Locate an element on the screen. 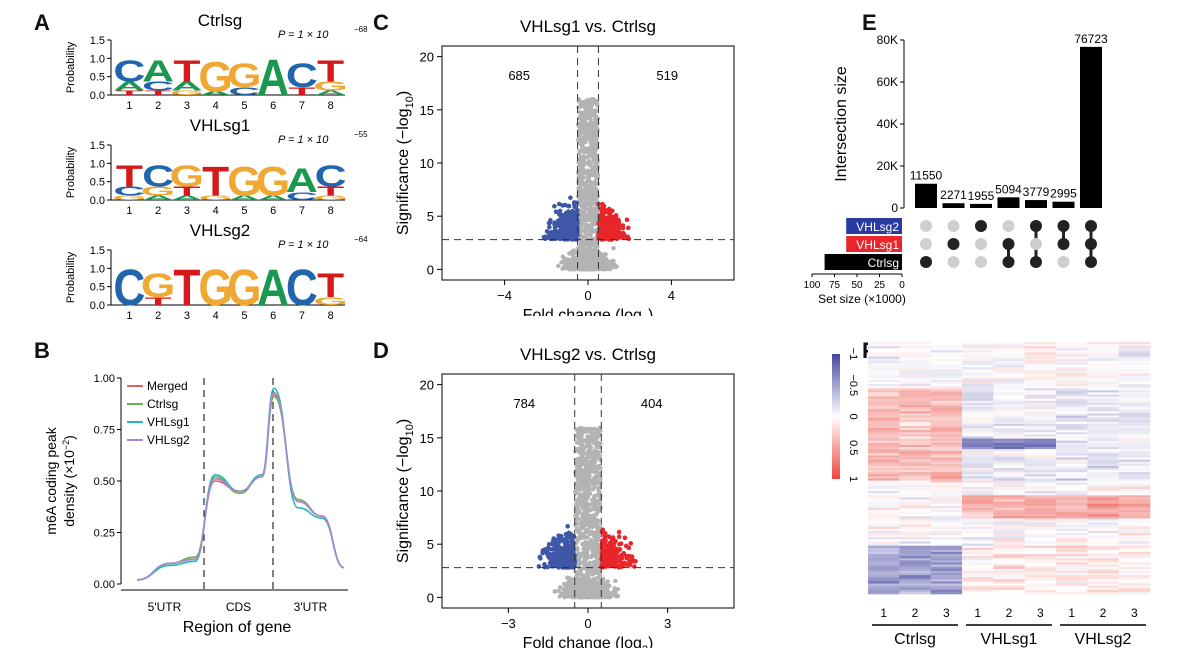  intersection-count: 11550 is located at coordinates (926, 176).